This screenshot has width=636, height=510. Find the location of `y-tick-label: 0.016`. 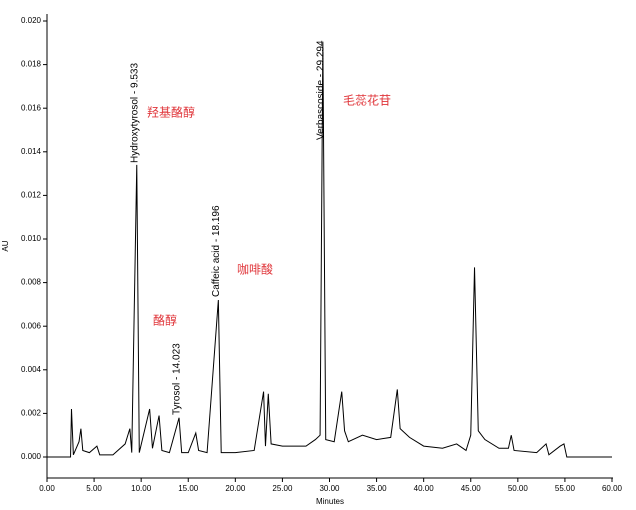

y-tick-label: 0.016 is located at coordinates (31, 107).